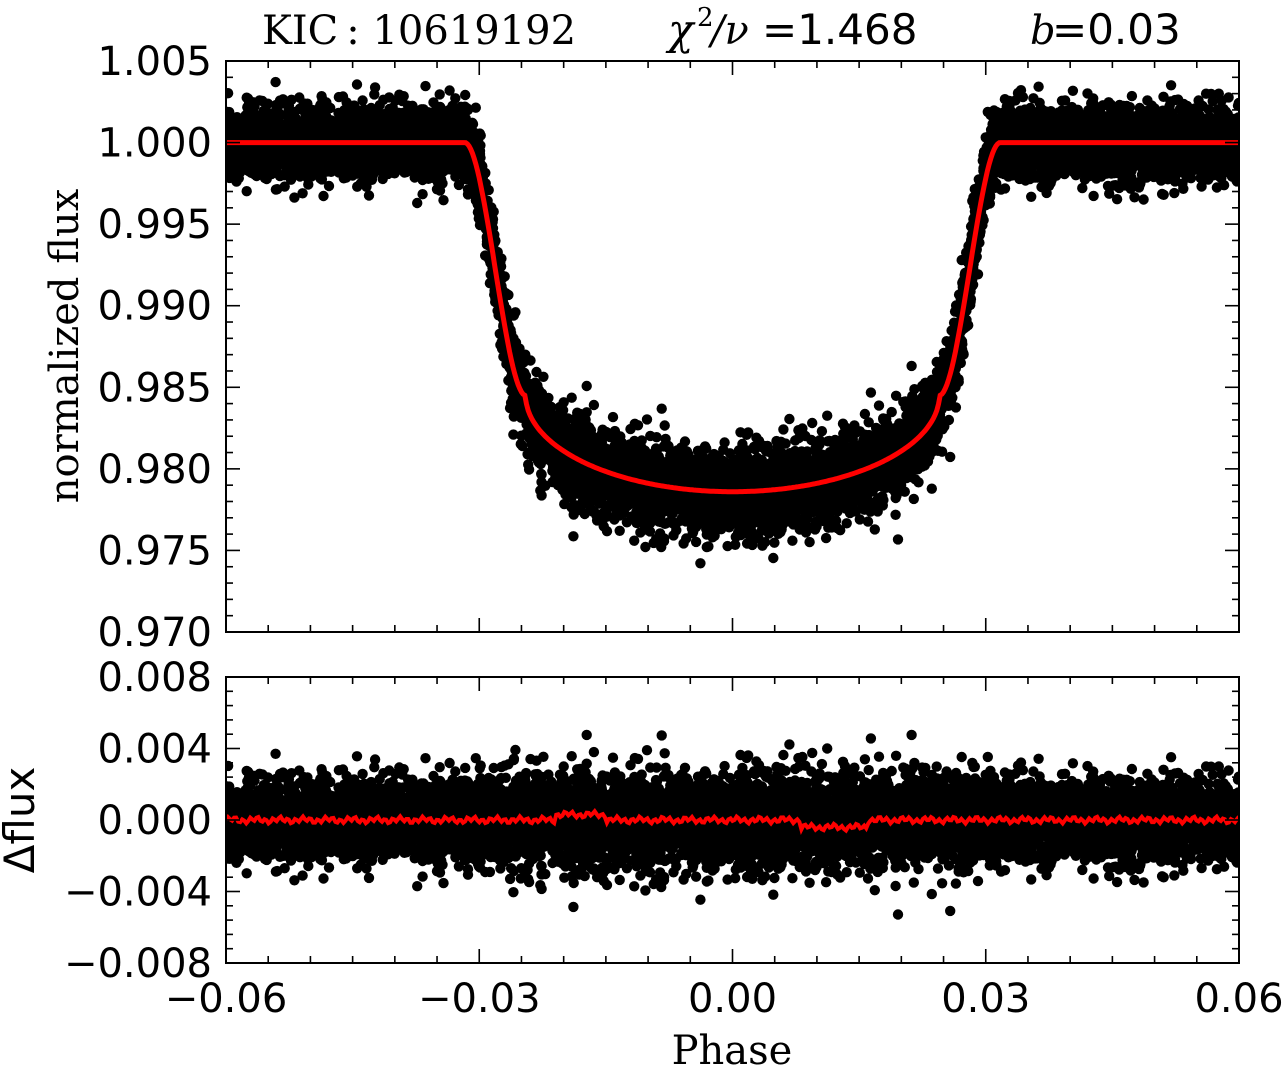 The width and height of the screenshot is (1288, 1079). Describe the element at coordinates (839, 29) in the screenshot. I see `title-chi-value: =1.468` at that location.